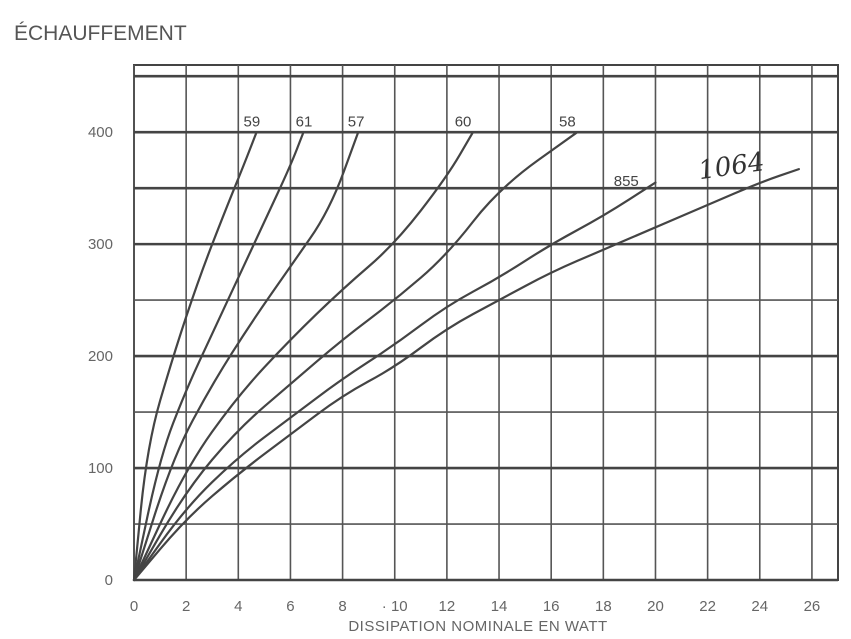  What do you see at coordinates (447, 606) in the screenshot?
I see `x-tick-label: 12` at bounding box center [447, 606].